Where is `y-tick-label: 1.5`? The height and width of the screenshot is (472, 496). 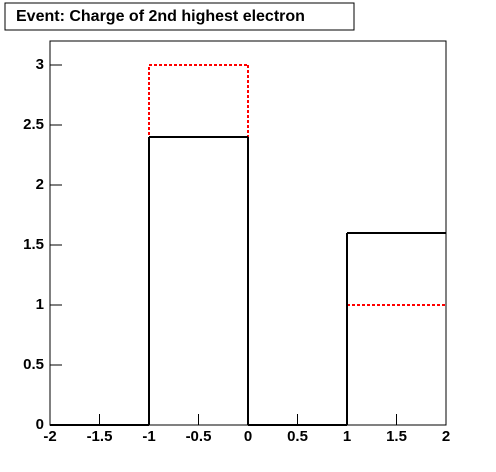
y-tick-label: 1.5 is located at coordinates (33, 244).